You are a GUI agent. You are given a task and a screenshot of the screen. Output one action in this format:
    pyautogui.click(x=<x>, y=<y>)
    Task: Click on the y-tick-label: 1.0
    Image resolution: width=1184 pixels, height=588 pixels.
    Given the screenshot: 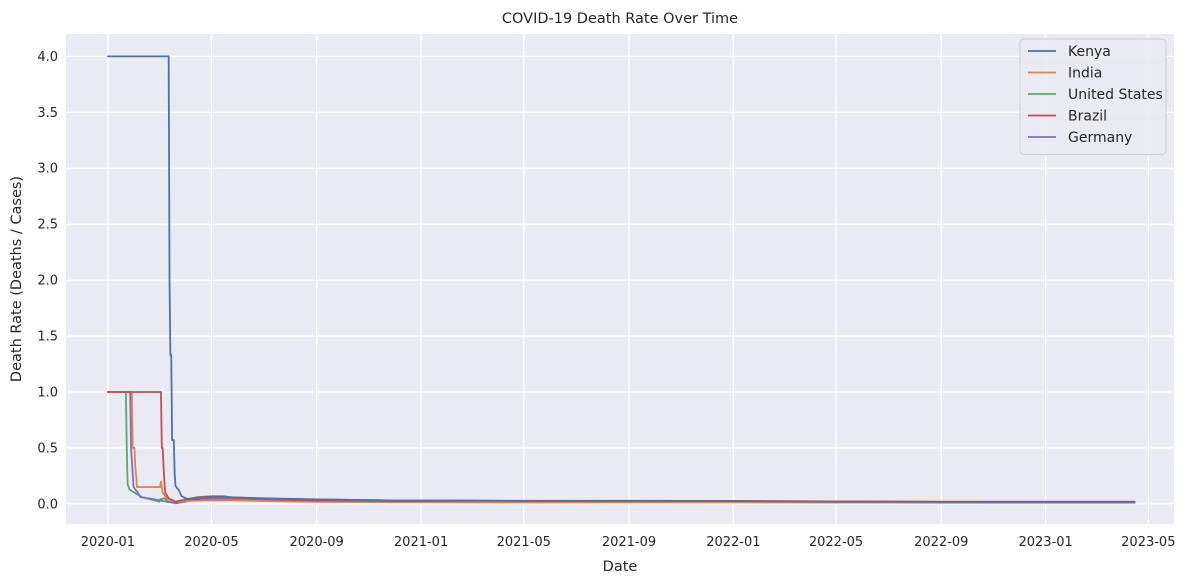 What is the action you would take?
    pyautogui.click(x=47, y=392)
    